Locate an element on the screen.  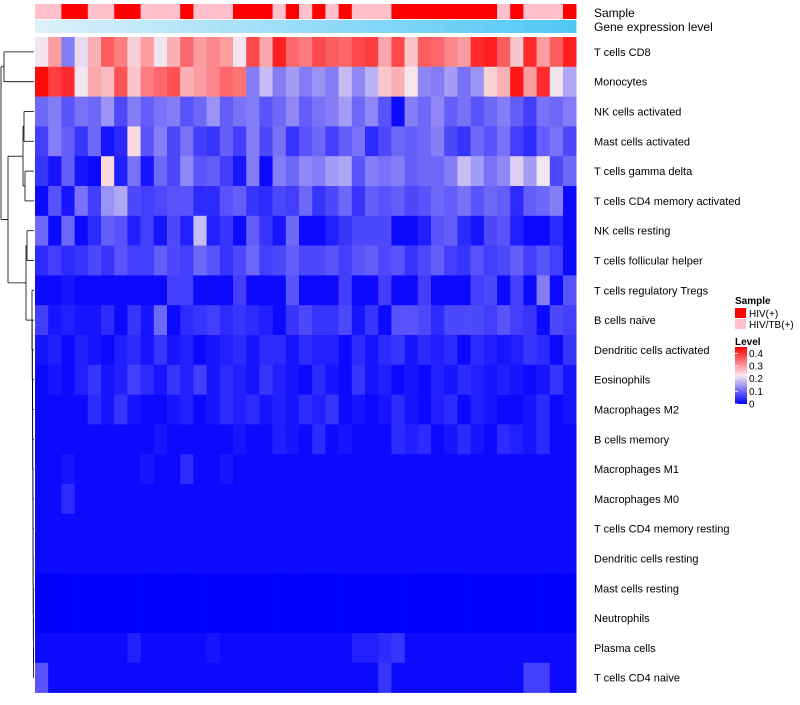
colorbar-tick-label: 0.3 is located at coordinates (756, 367).